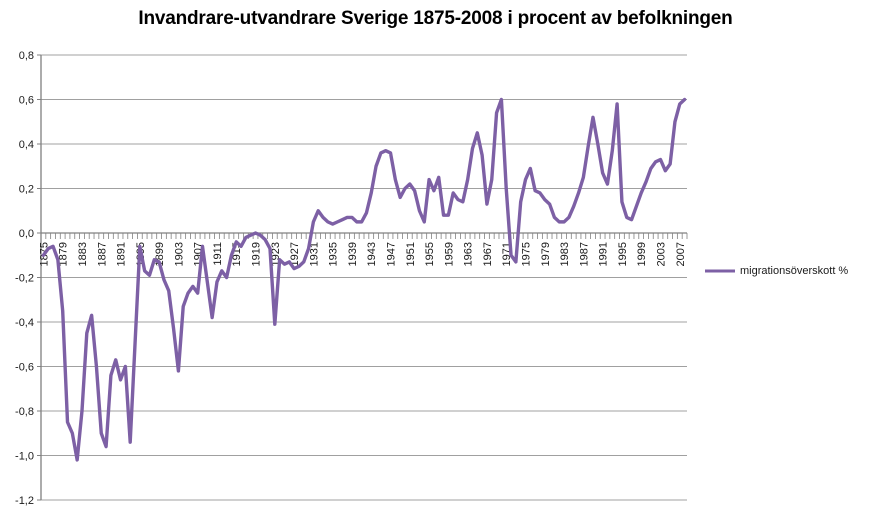 The image size is (871, 512). What do you see at coordinates (681, 254) in the screenshot?
I see `x-tick-label: 2007` at bounding box center [681, 254].